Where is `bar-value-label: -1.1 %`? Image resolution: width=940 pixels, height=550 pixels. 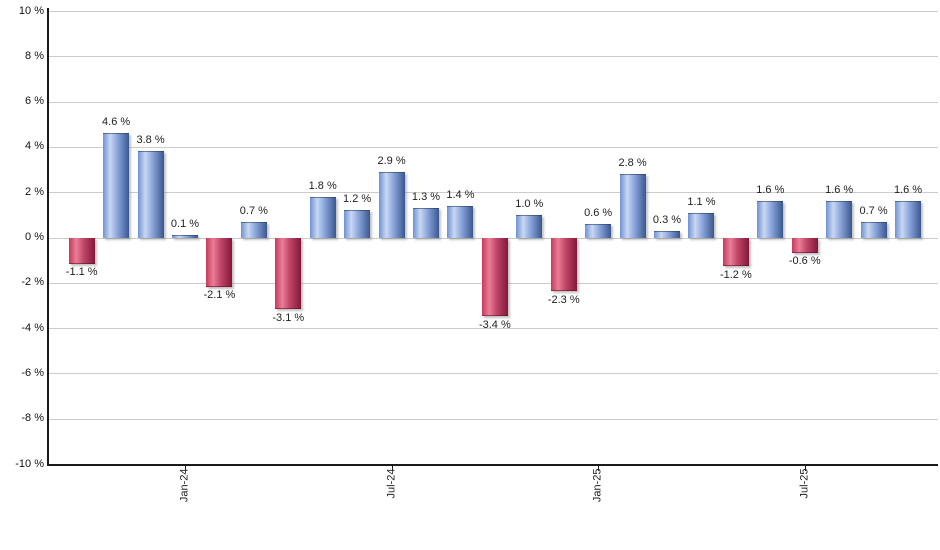
bar-value-label: -1.1 % is located at coordinates (81, 272).